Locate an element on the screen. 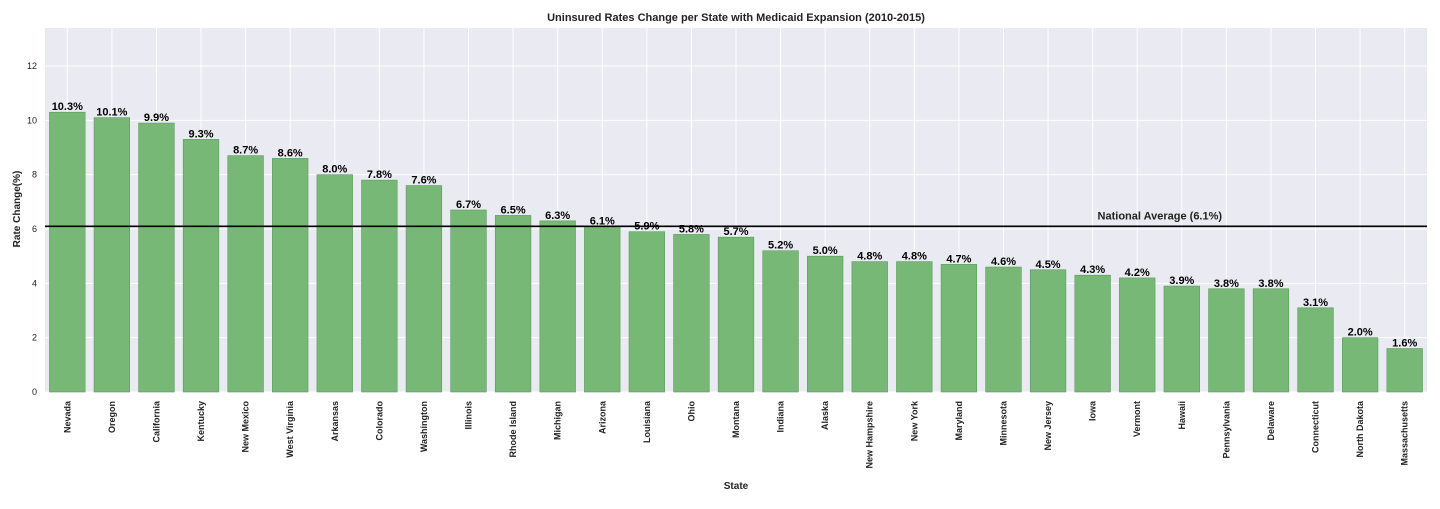 This screenshot has width=1440, height=509. x-tick-label: Montana is located at coordinates (736, 419).